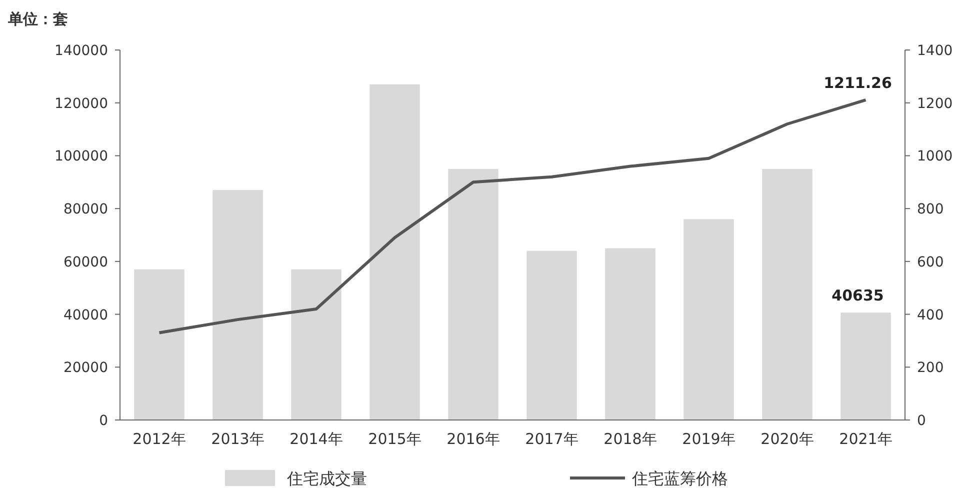 This screenshot has width=972, height=488. I want to click on y-tick-label: 0, so click(103, 421).